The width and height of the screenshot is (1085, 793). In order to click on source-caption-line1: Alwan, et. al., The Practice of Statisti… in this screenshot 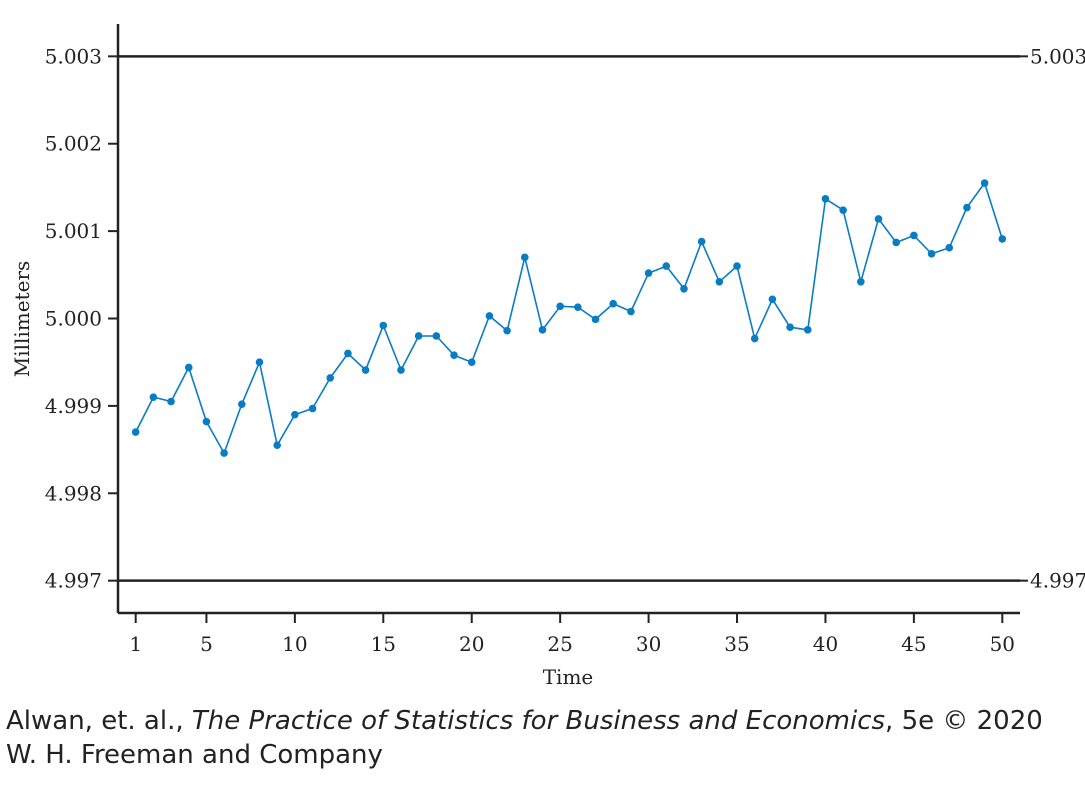, I will do `click(524, 721)`.